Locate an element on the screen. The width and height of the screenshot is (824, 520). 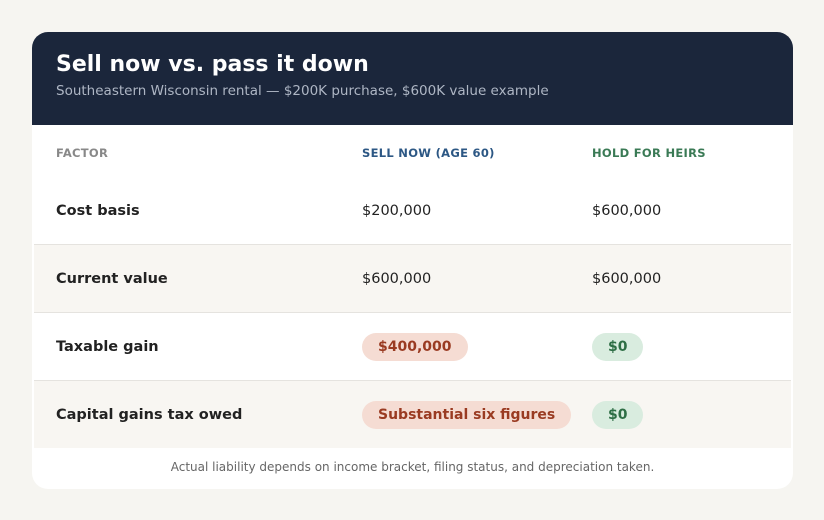
badge: Substantial six figures is located at coordinates (467, 414).